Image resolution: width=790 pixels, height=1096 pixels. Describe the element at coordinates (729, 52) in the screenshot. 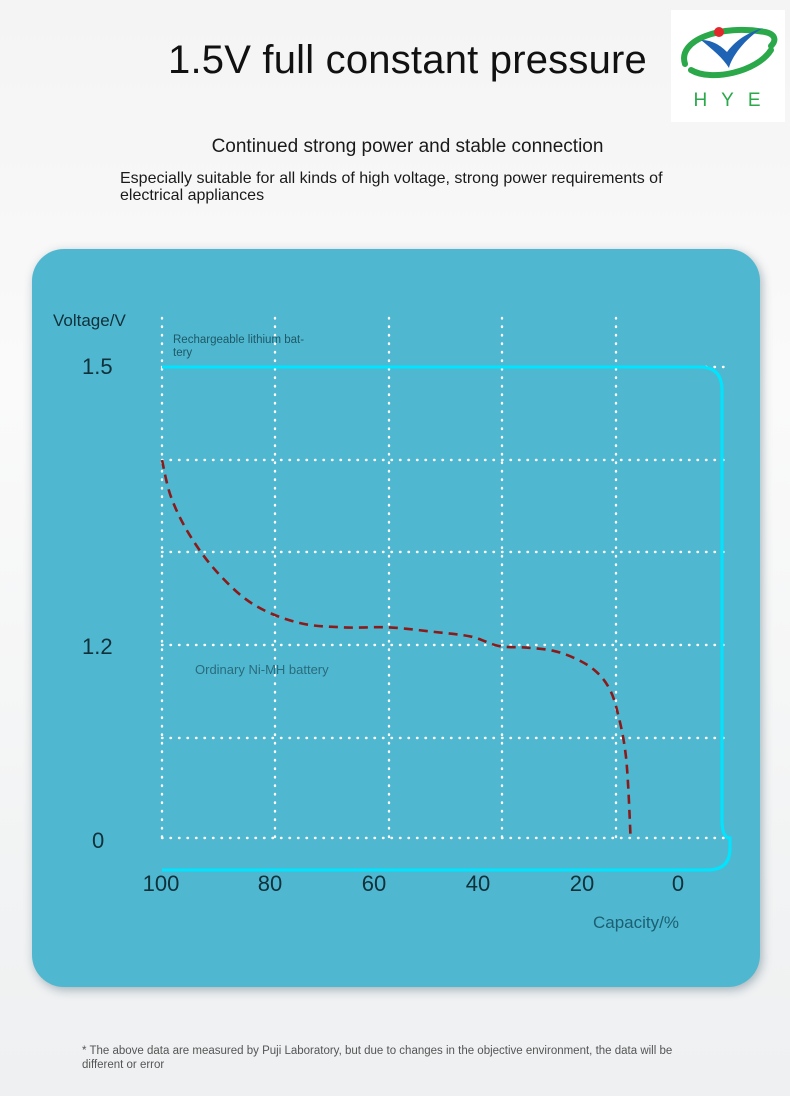

I see `logo-mark-icon` at that location.